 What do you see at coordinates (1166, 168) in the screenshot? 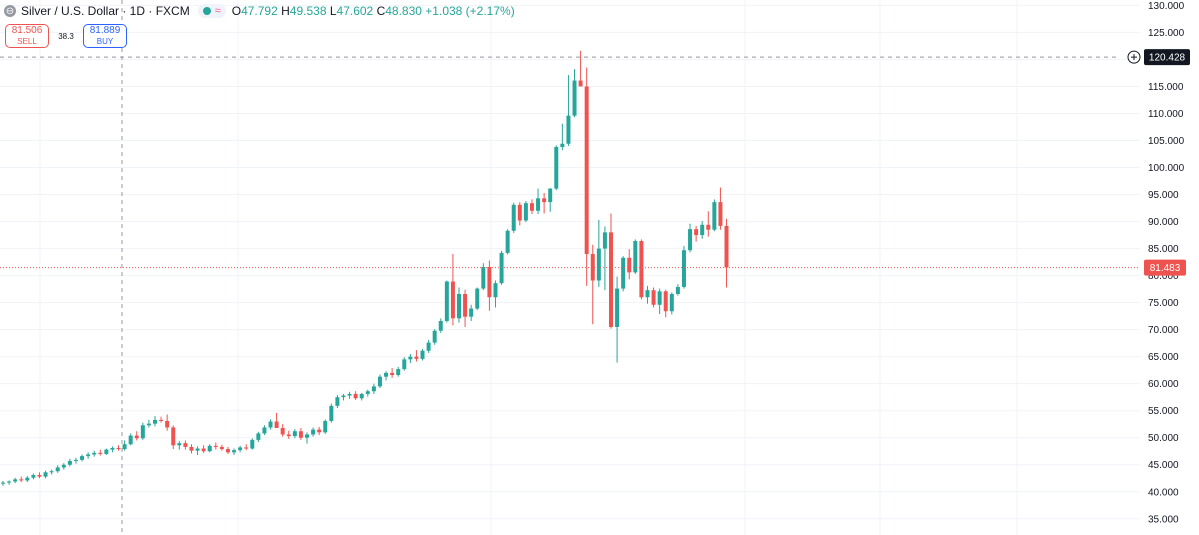
I see `y-tick-label: 100.000` at bounding box center [1166, 168].